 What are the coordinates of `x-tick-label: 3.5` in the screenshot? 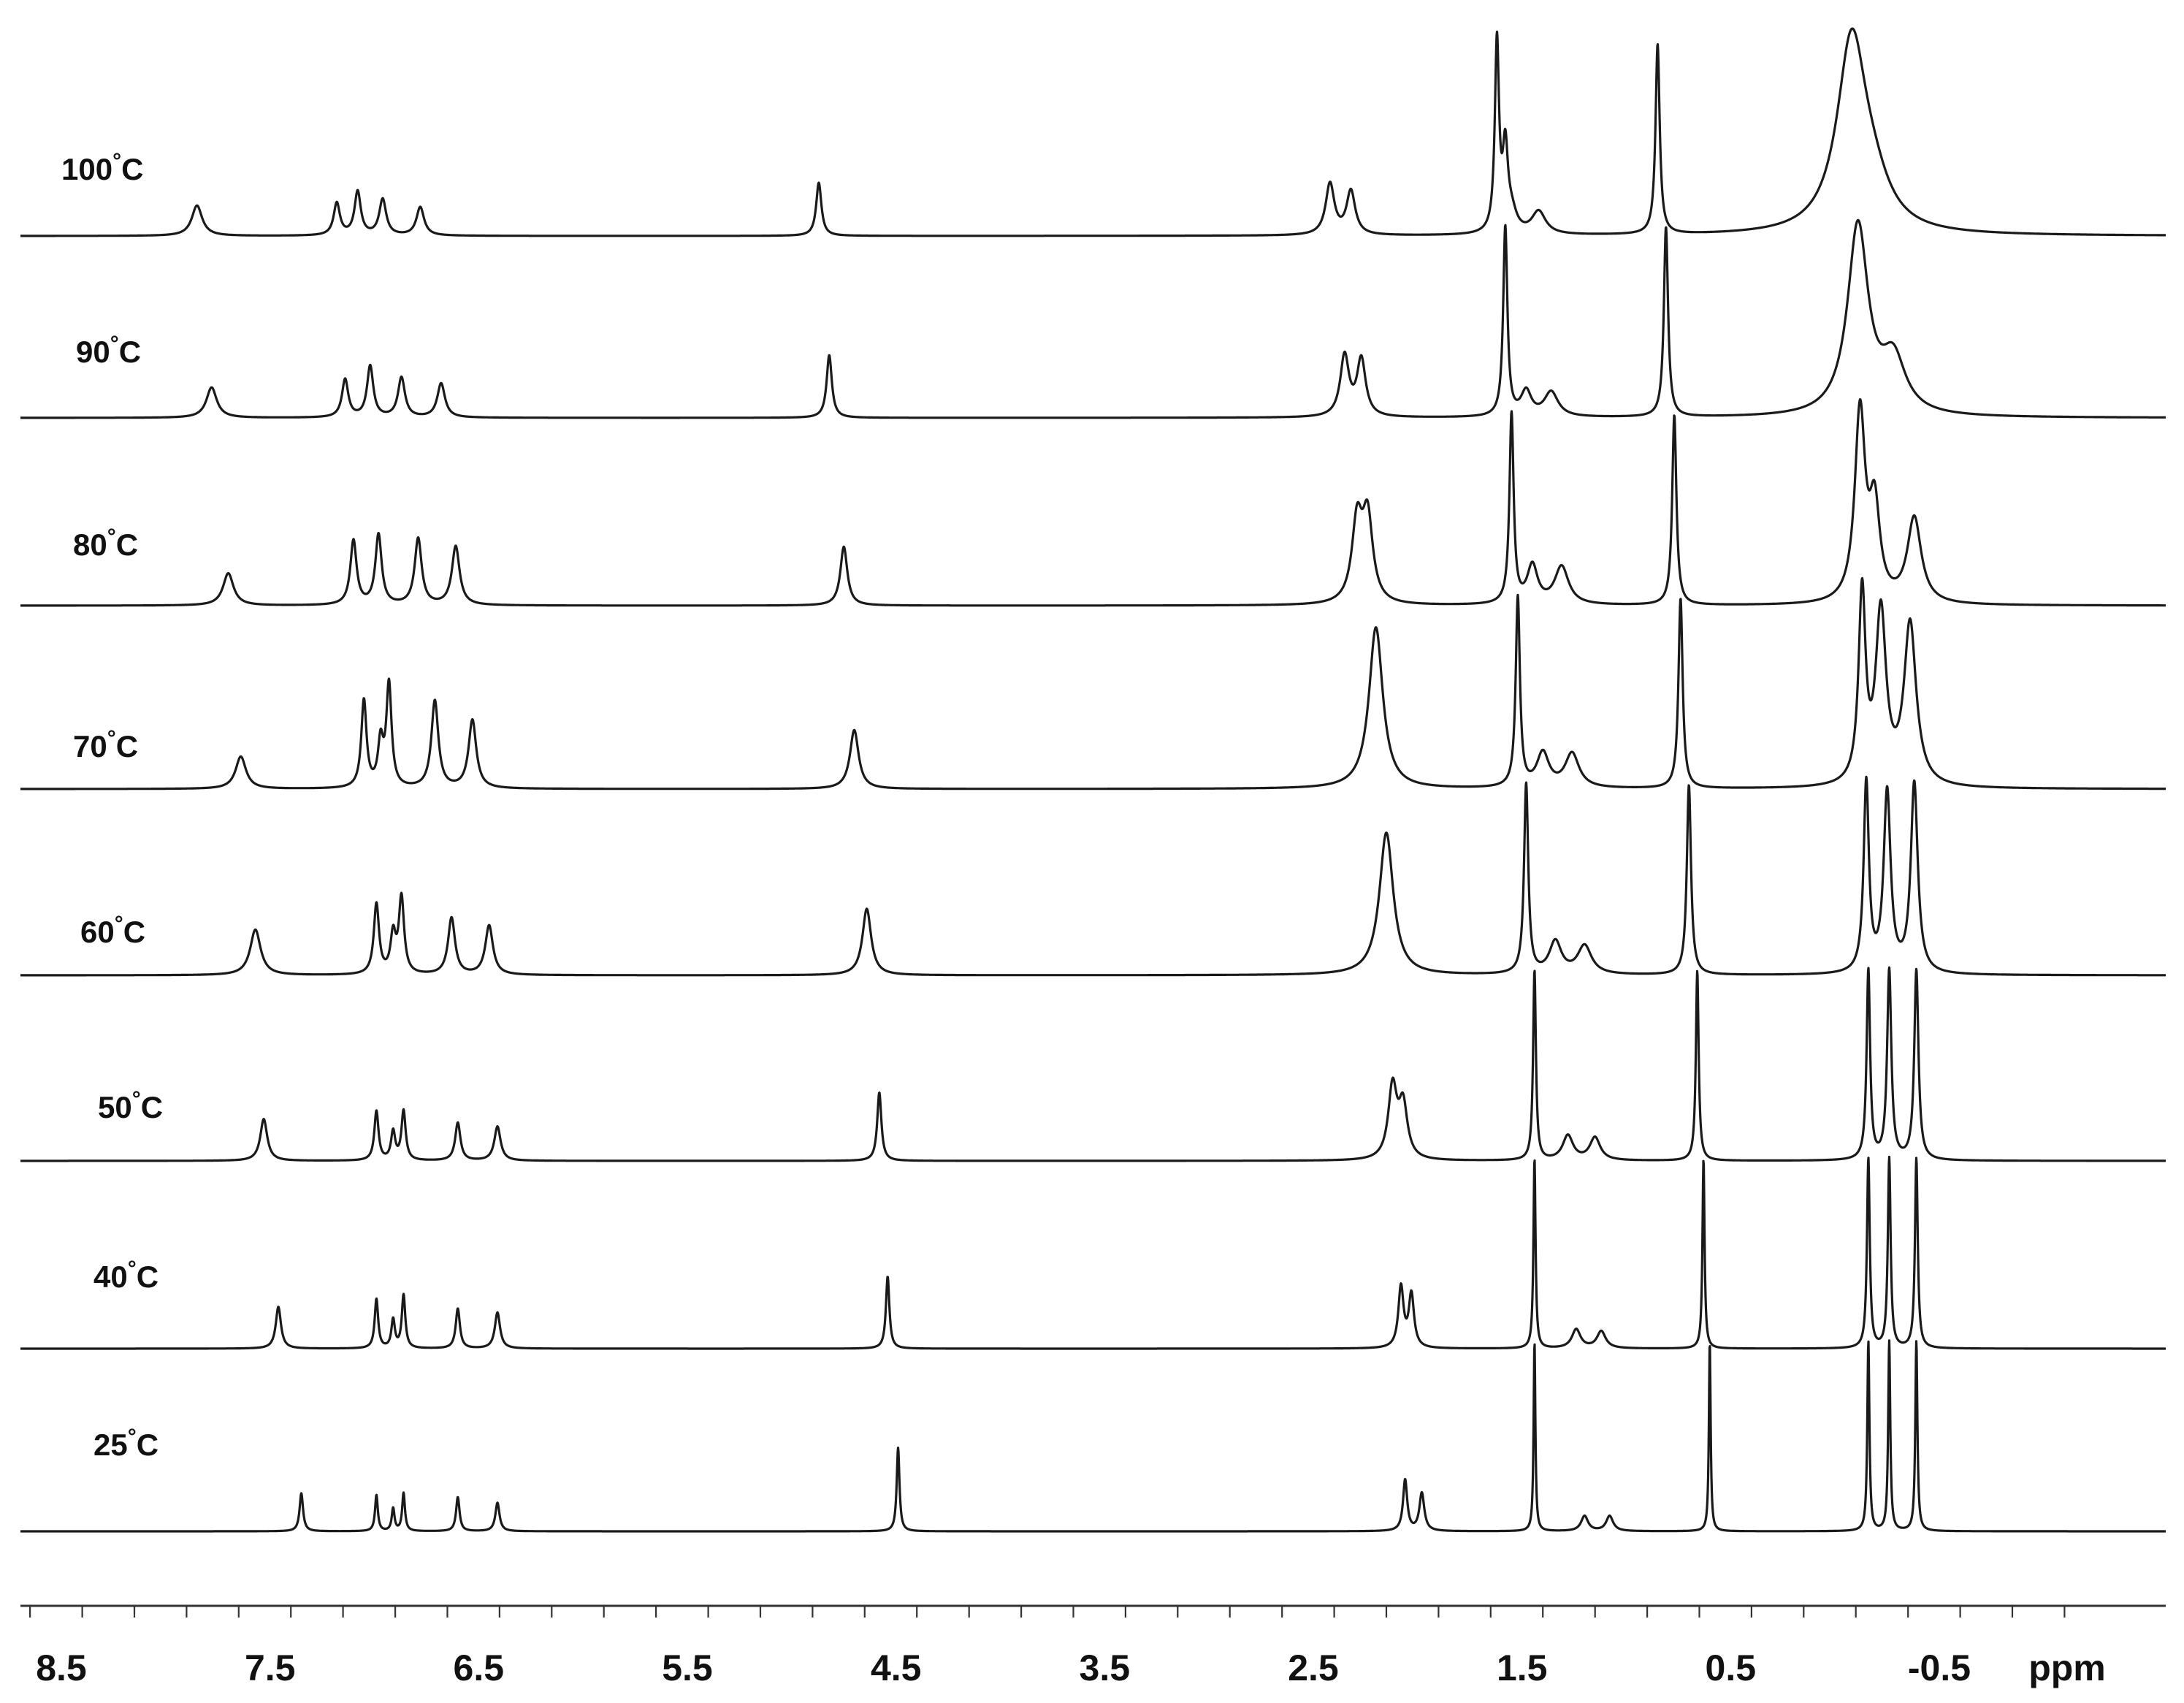 It's located at (1105, 1667).